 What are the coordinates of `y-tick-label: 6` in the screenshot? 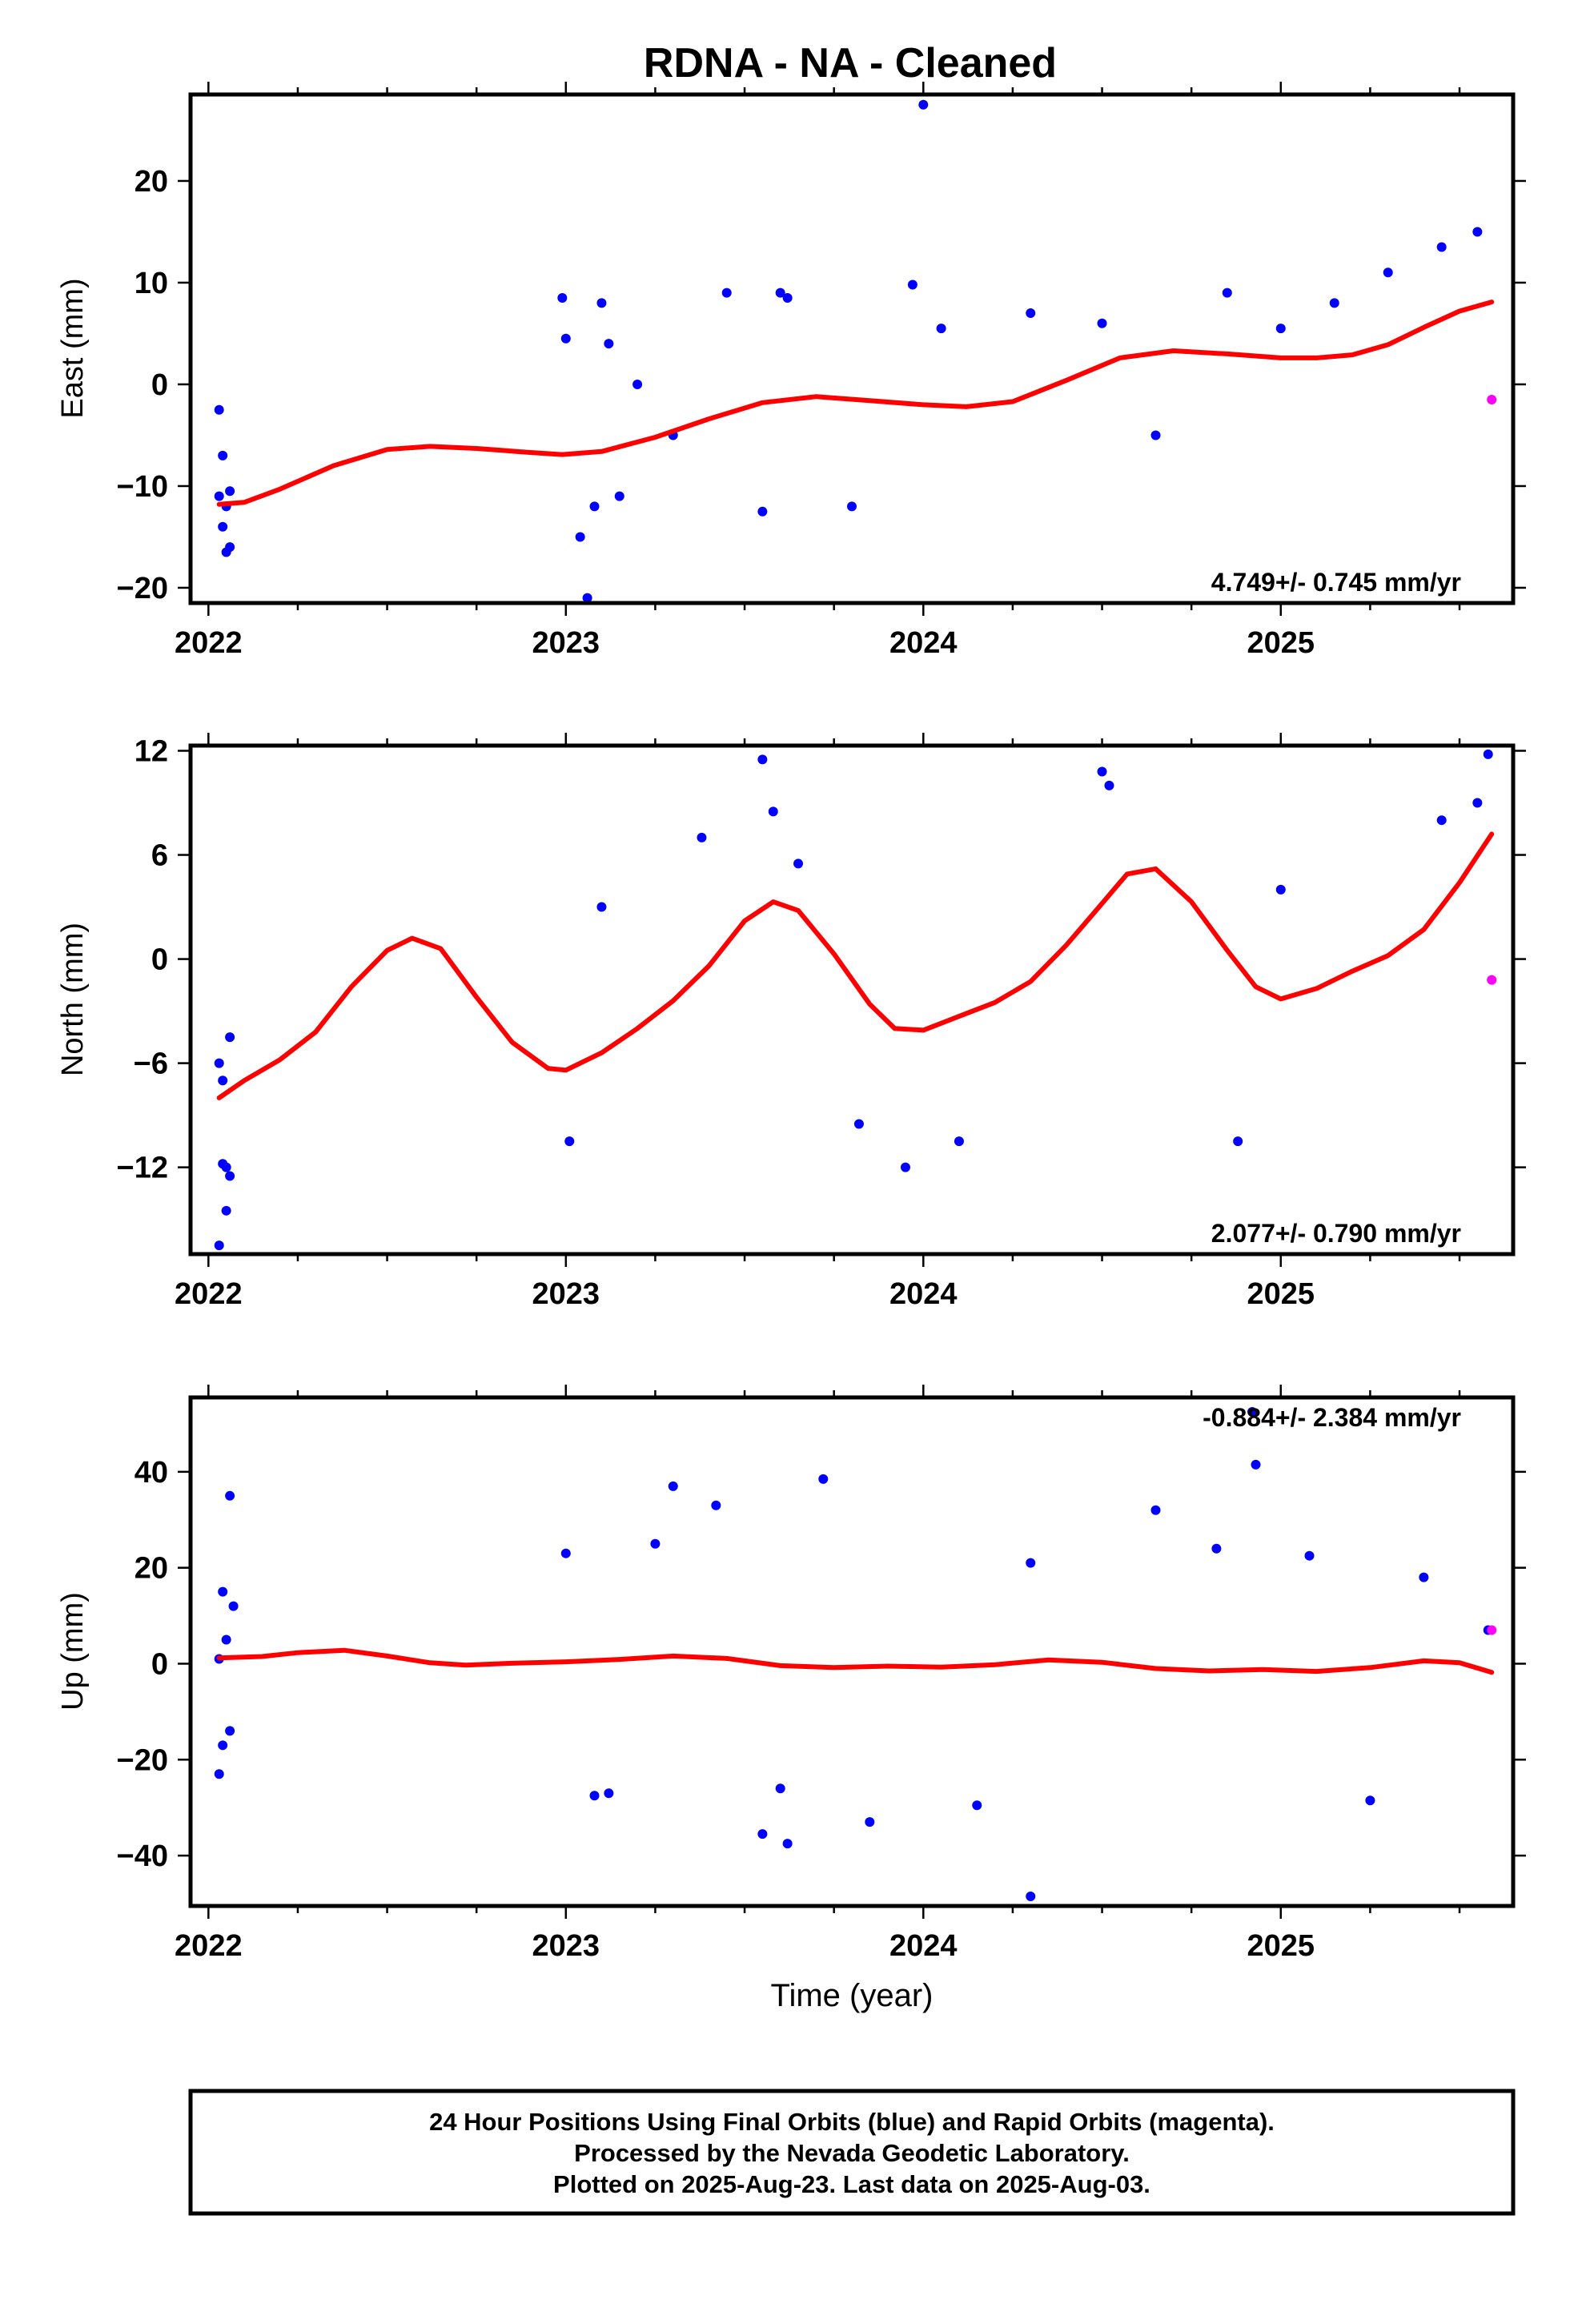 It's located at (159, 856).